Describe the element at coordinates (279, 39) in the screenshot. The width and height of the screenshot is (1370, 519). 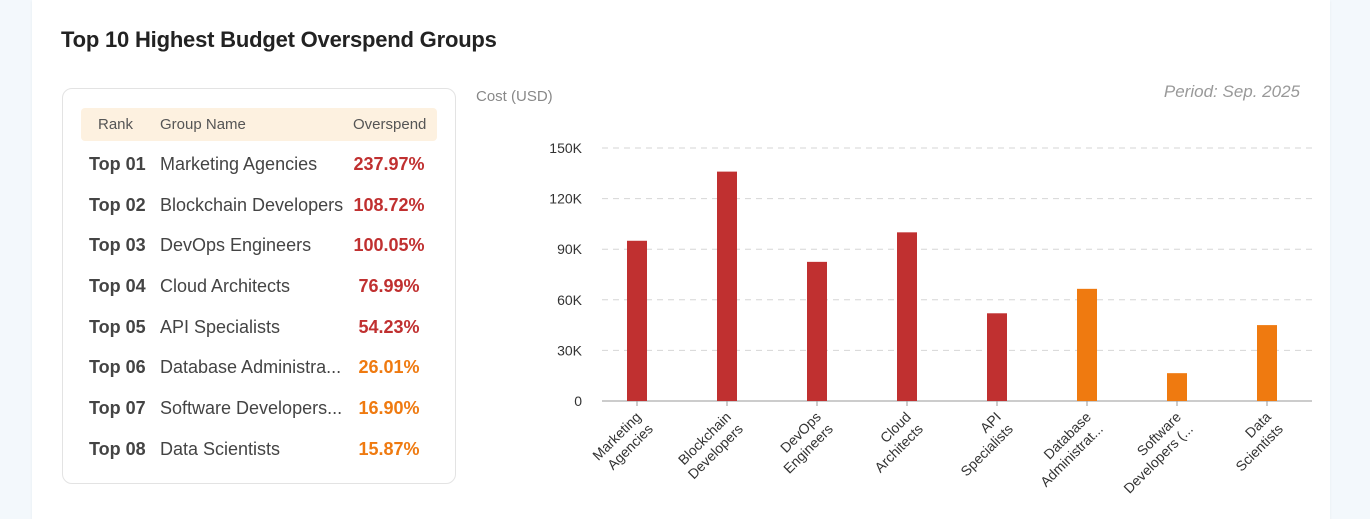
I see `card-title: Top 10 Highest Budget Overspend Groups` at that location.